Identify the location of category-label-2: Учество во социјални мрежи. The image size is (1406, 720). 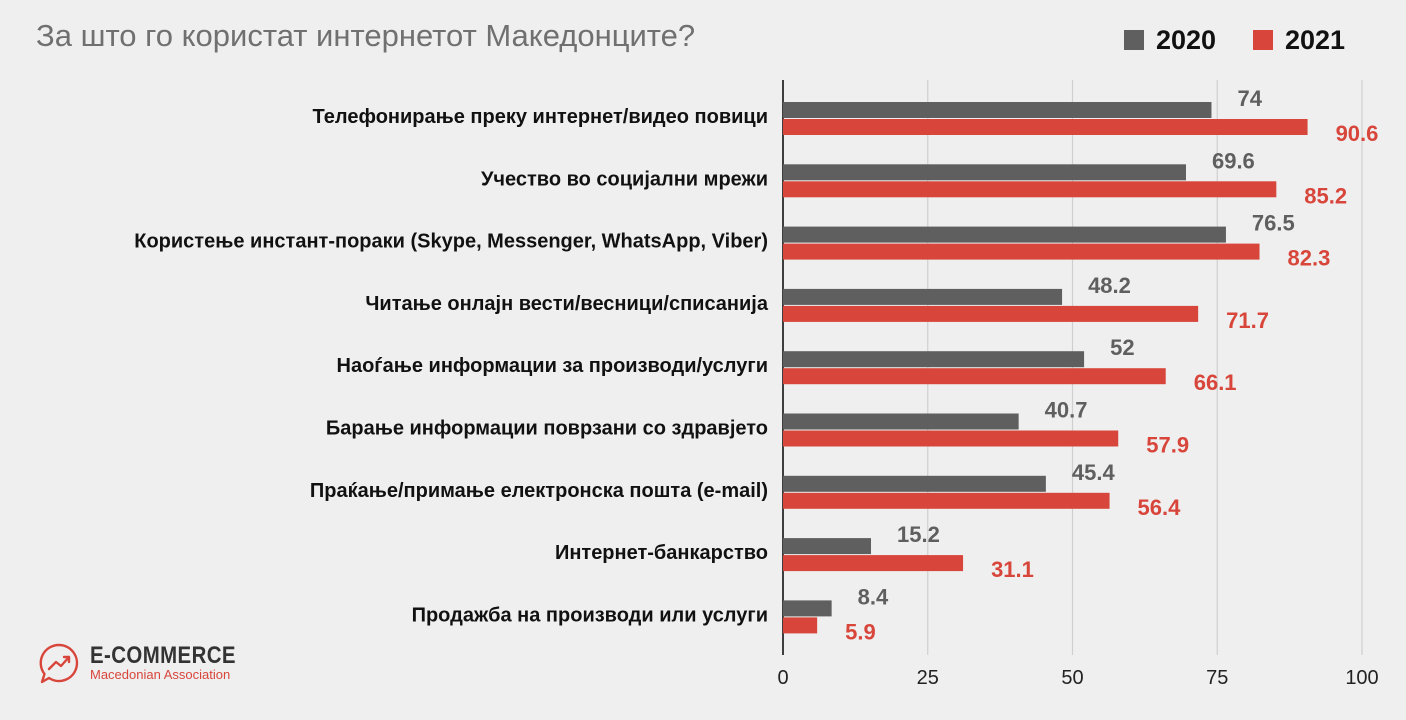
(624, 179).